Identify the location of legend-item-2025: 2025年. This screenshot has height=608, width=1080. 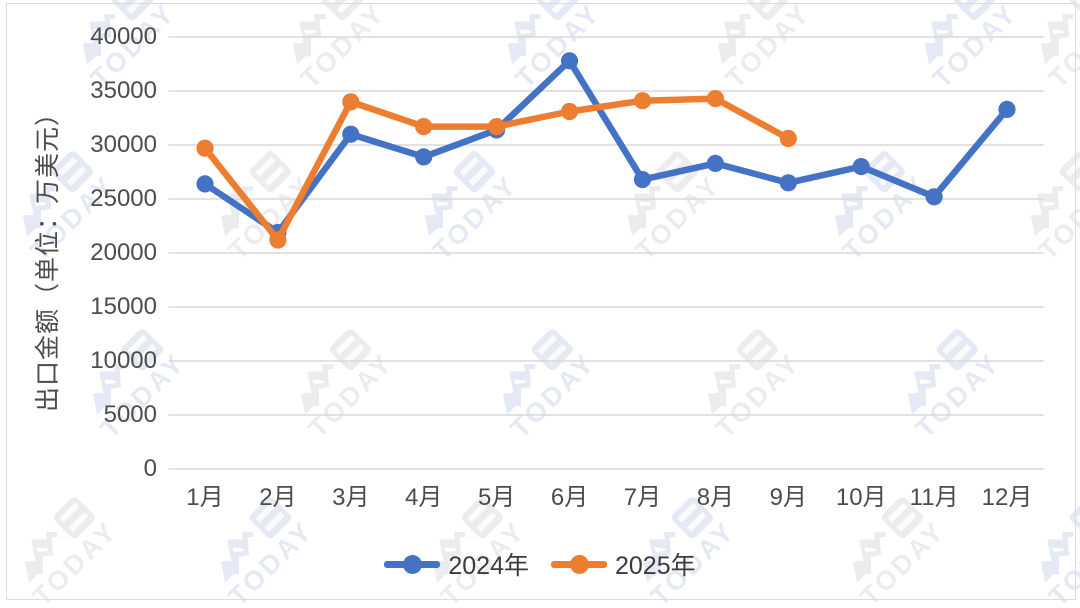
(623, 564).